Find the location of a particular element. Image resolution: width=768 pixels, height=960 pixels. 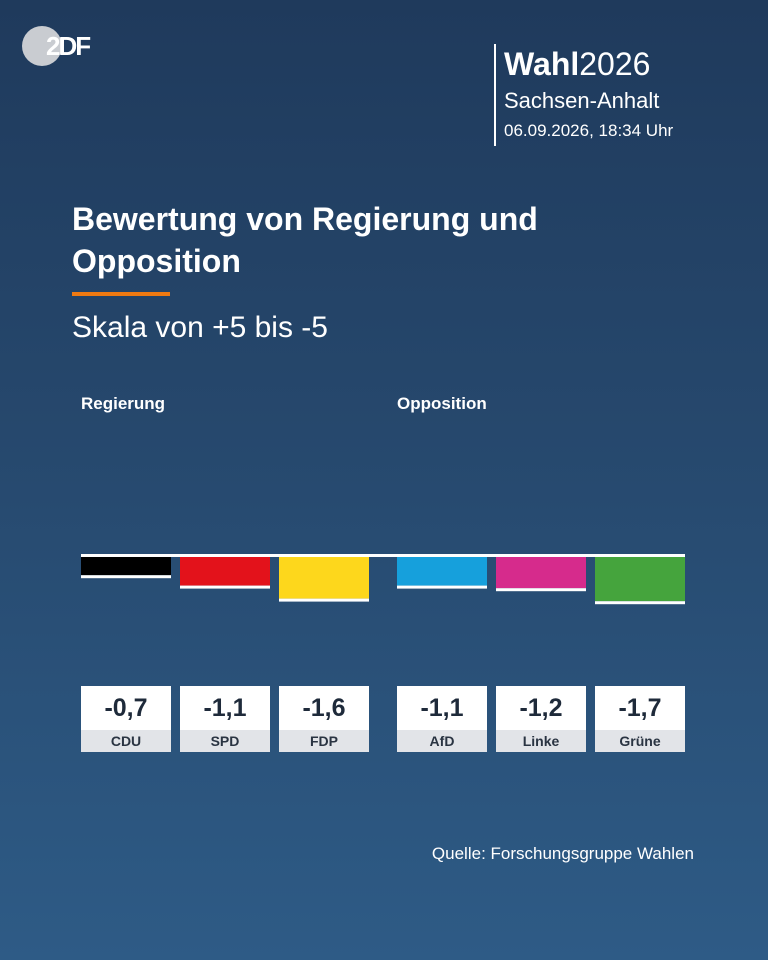

category-label: Linke is located at coordinates (541, 741).